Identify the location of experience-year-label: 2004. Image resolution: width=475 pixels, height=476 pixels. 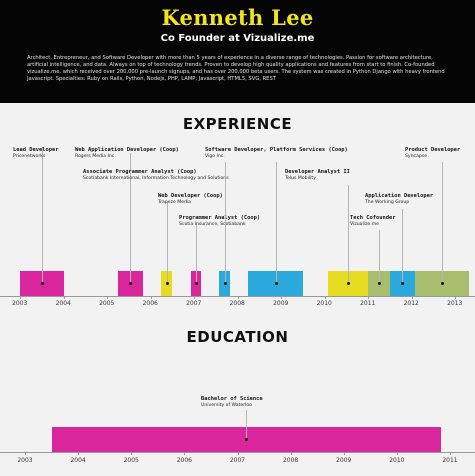
(63, 303).